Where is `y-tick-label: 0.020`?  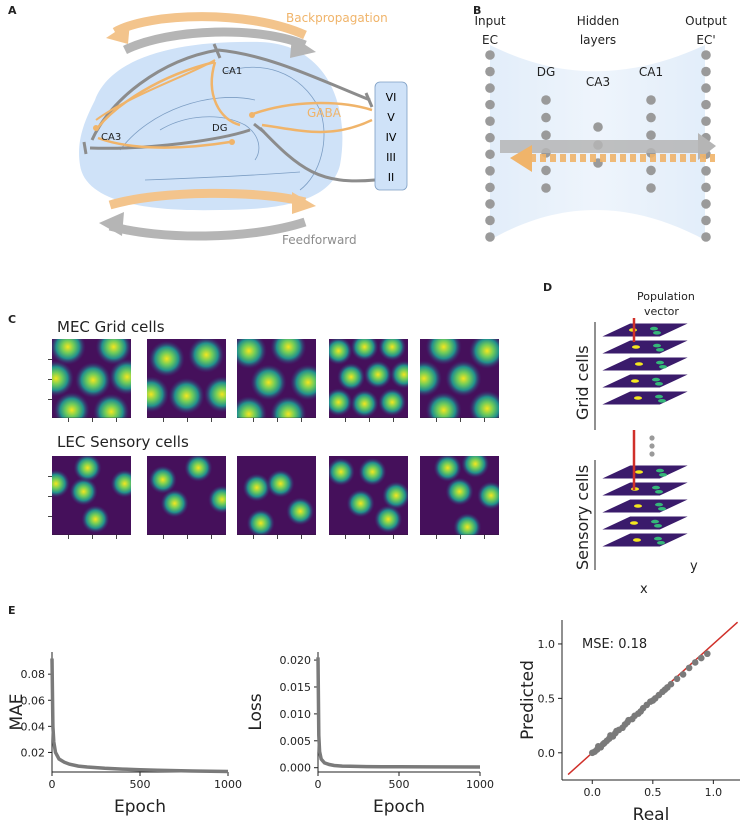 y-tick-label: 0.020 is located at coordinates (296, 660).